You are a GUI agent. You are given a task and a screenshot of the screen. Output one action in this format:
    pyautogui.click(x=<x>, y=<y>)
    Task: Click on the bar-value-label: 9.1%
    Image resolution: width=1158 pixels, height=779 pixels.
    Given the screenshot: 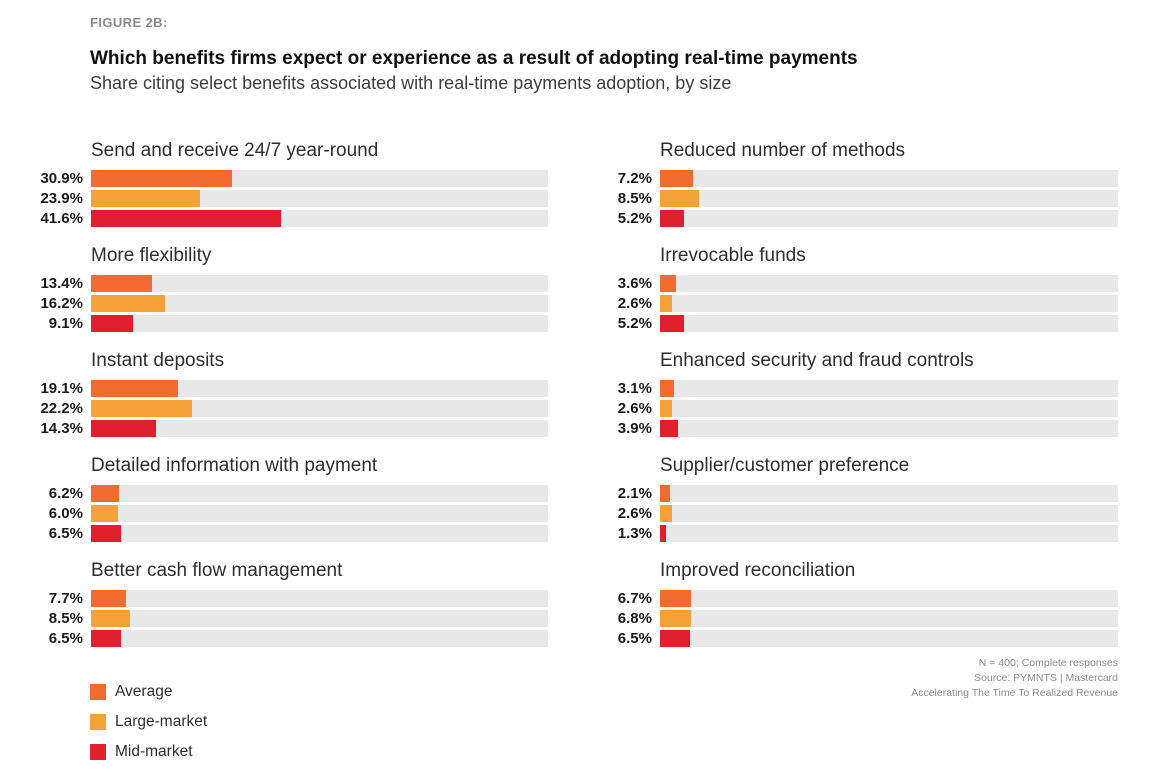 What is the action you would take?
    pyautogui.click(x=65, y=323)
    